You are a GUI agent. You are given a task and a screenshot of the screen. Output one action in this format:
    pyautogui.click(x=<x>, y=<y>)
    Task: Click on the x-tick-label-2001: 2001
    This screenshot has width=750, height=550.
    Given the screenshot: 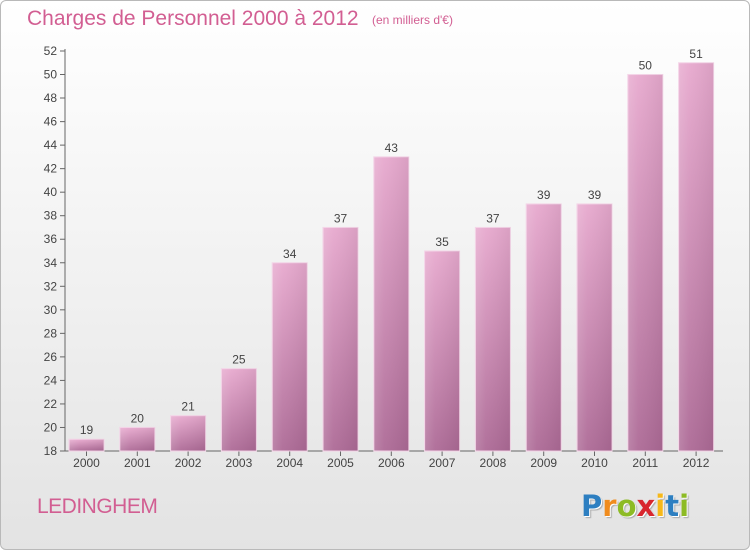 What is the action you would take?
    pyautogui.click(x=137, y=463)
    